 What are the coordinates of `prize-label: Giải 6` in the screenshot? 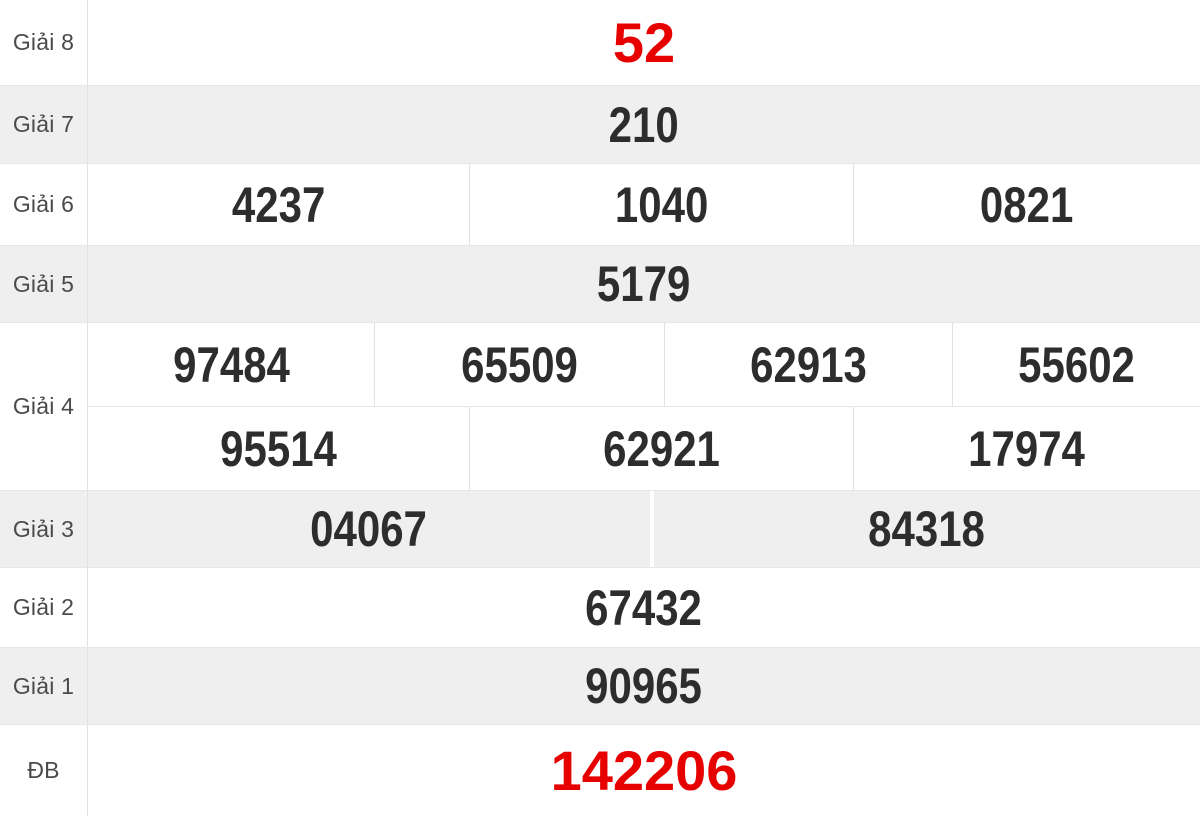 It's located at (43, 204).